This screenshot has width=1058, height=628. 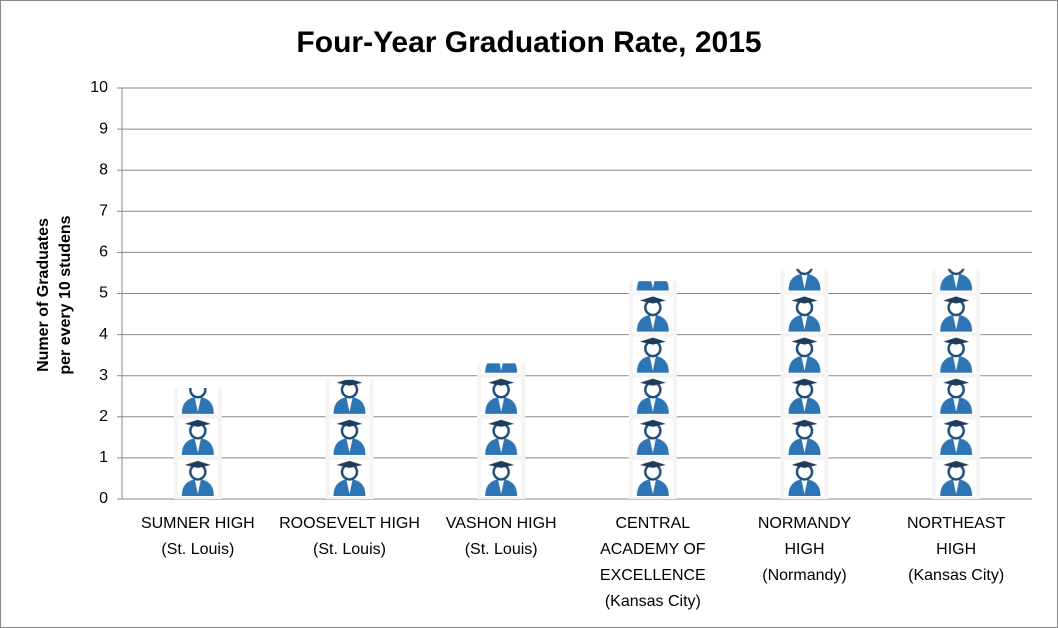 What do you see at coordinates (103, 334) in the screenshot?
I see `y-tick-label: 4` at bounding box center [103, 334].